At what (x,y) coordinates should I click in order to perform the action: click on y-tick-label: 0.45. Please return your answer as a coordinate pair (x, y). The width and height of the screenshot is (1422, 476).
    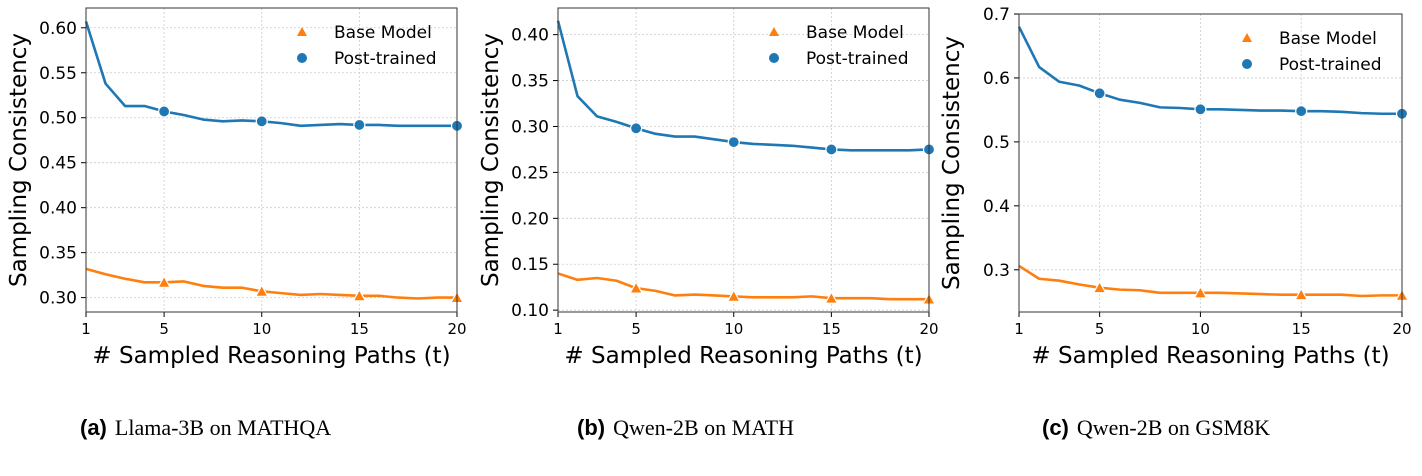
    Looking at the image, I should click on (58, 164).